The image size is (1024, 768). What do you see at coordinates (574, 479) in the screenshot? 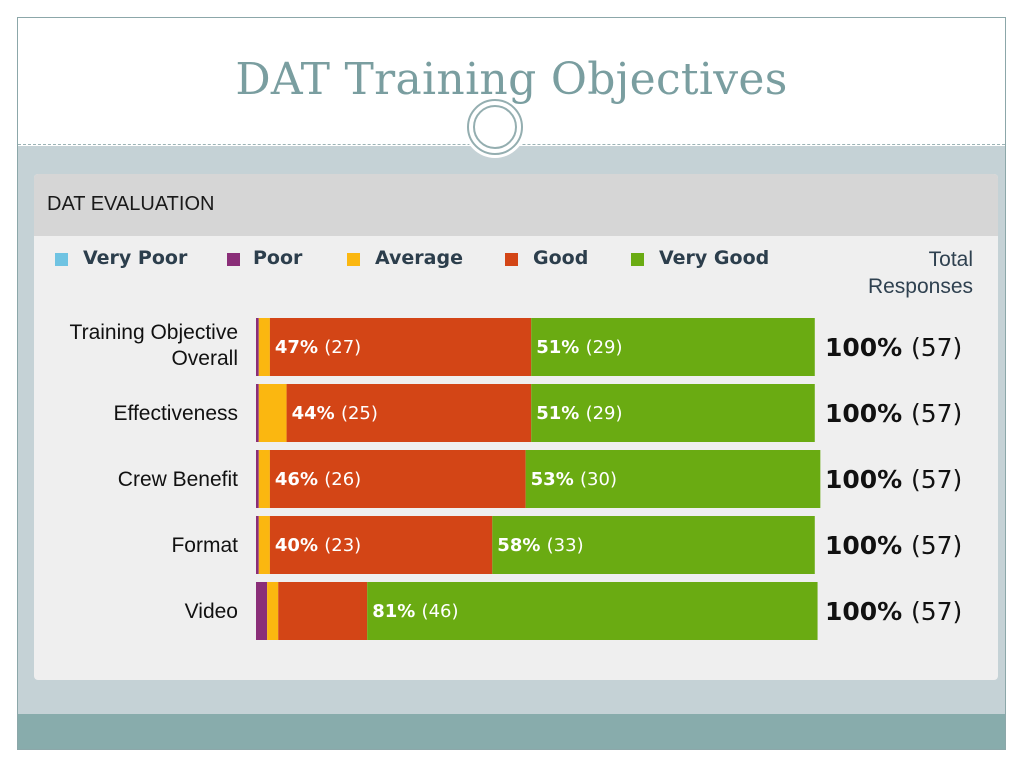
I see `data-label: 53% (30)` at bounding box center [574, 479].